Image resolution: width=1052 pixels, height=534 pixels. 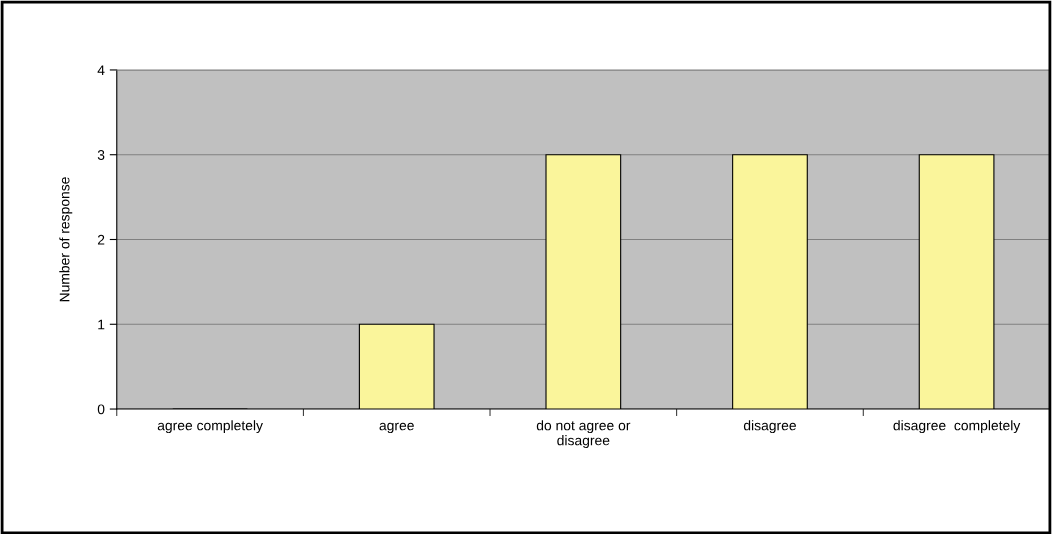 What do you see at coordinates (101, 70) in the screenshot?
I see `y-tick-label: 4` at bounding box center [101, 70].